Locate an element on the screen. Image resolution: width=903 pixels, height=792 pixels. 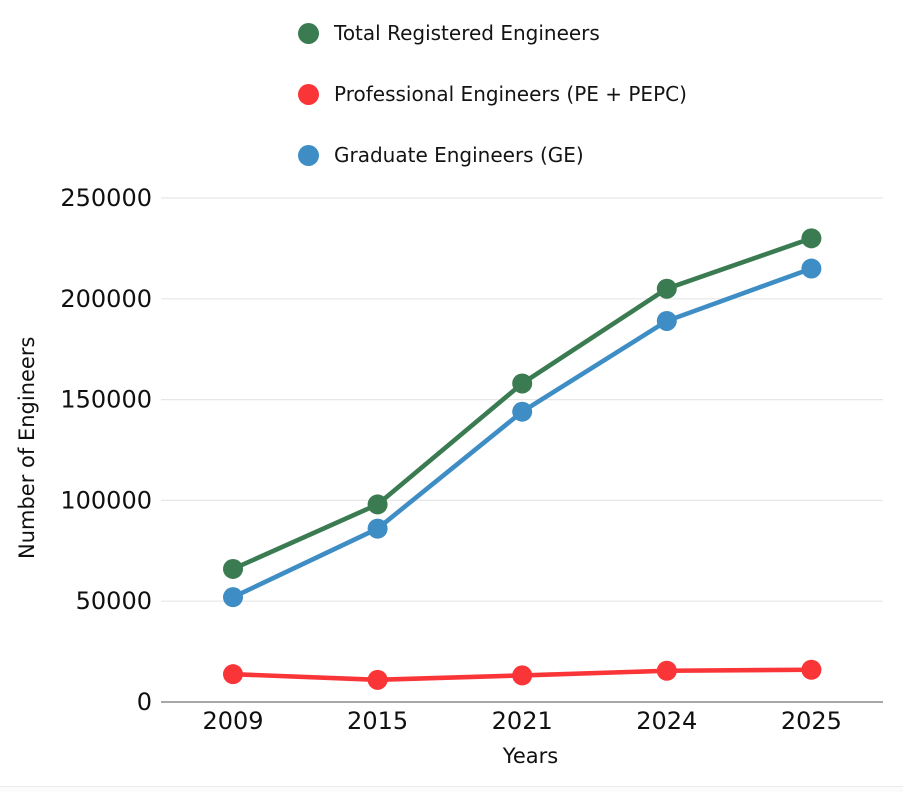
x-tick-label: 2025 is located at coordinates (811, 721).